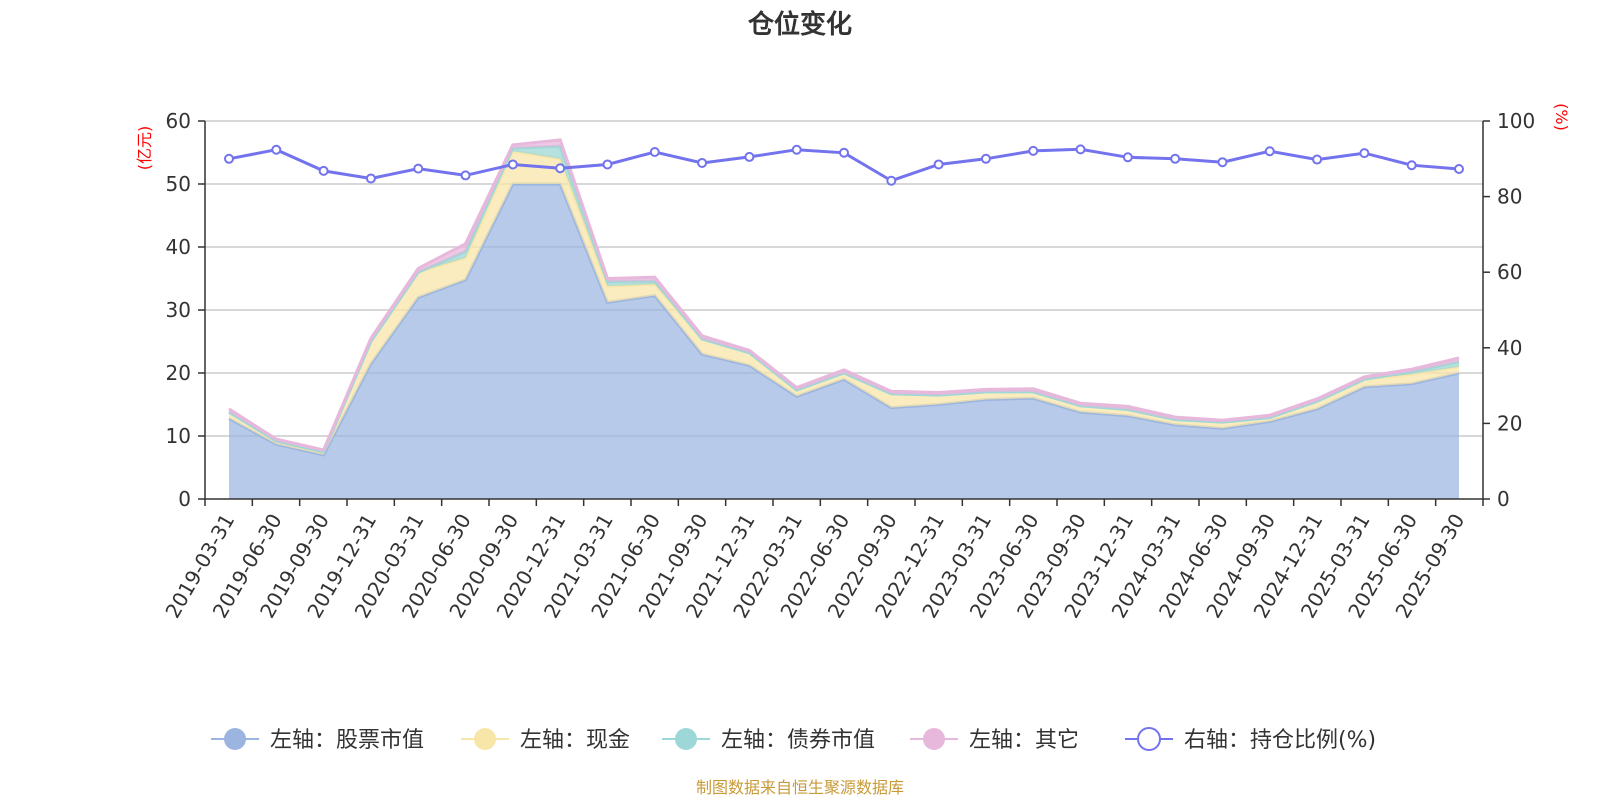 The width and height of the screenshot is (1600, 800). Describe the element at coordinates (800, 787) in the screenshot. I see `source-note: 制图数据来自恒生聚源数据库` at that location.